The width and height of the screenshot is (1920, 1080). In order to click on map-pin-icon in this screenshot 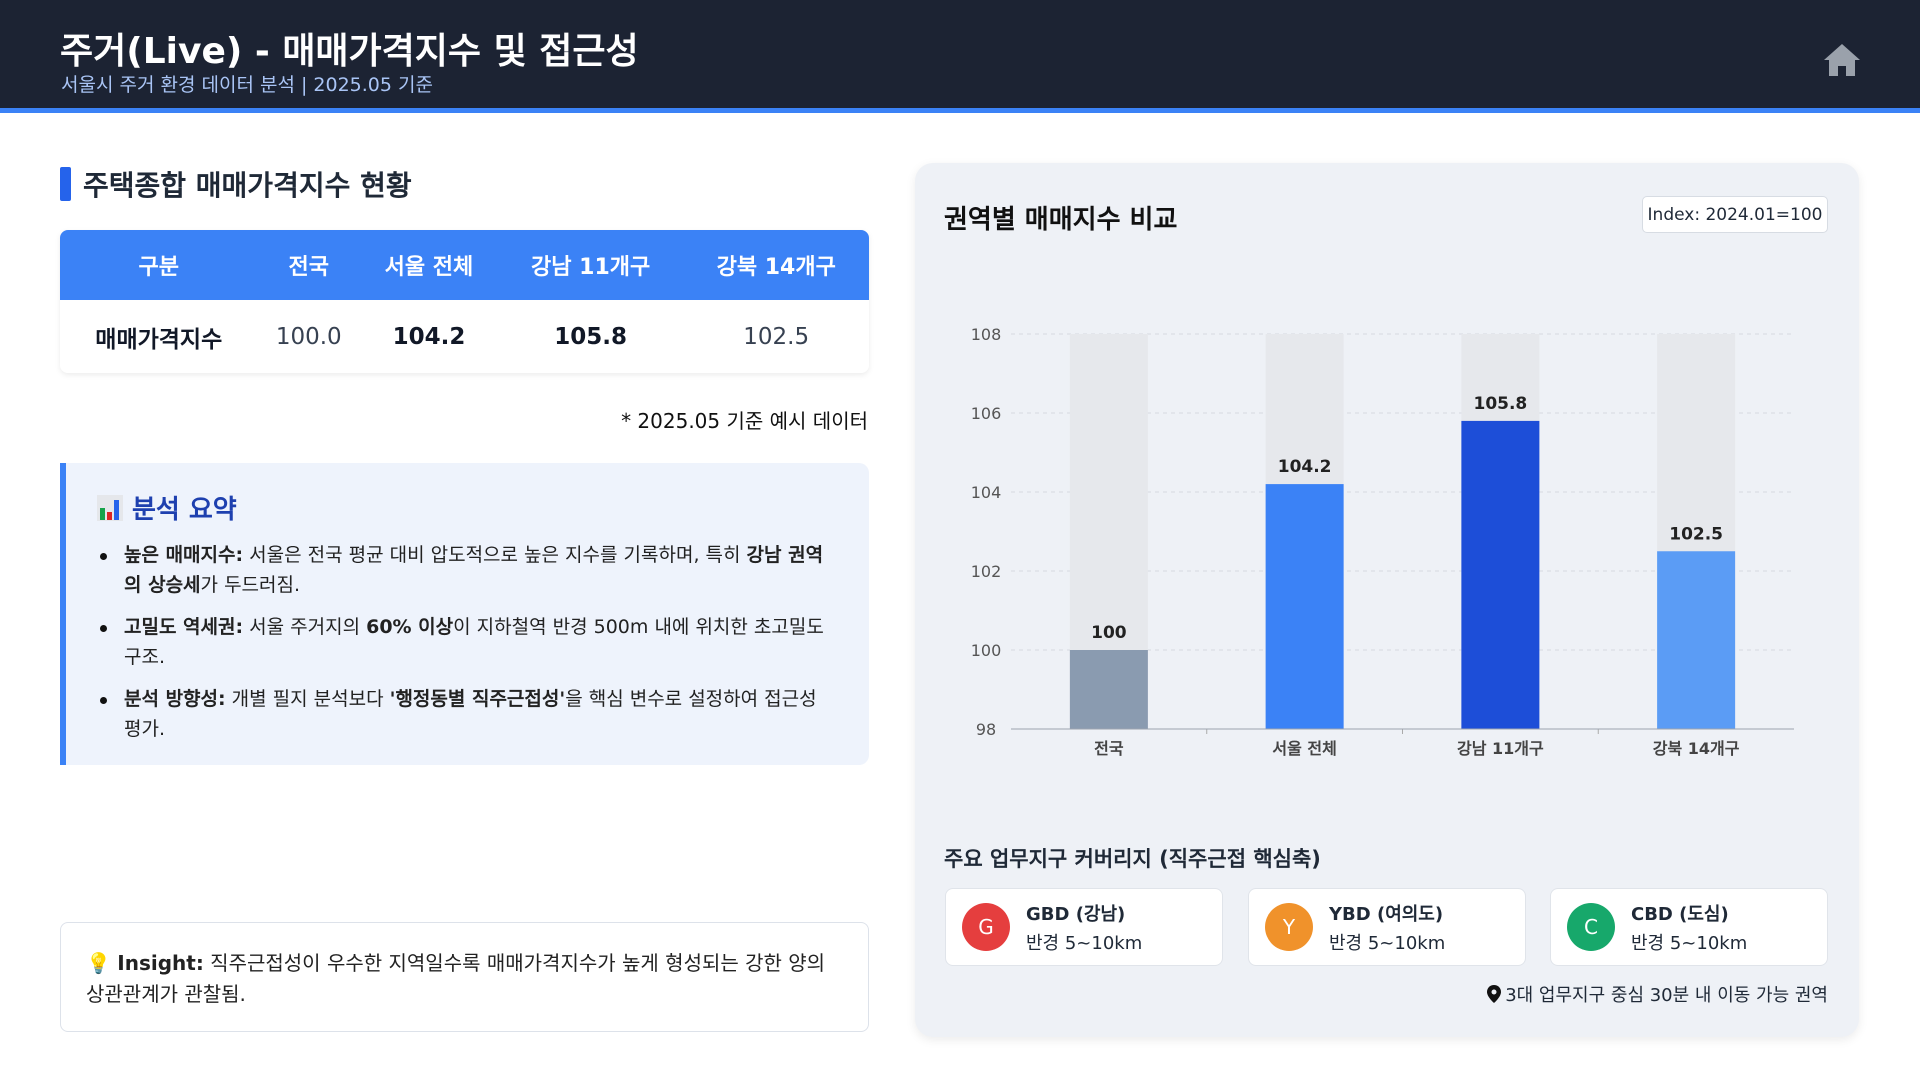, I will do `click(1494, 994)`.